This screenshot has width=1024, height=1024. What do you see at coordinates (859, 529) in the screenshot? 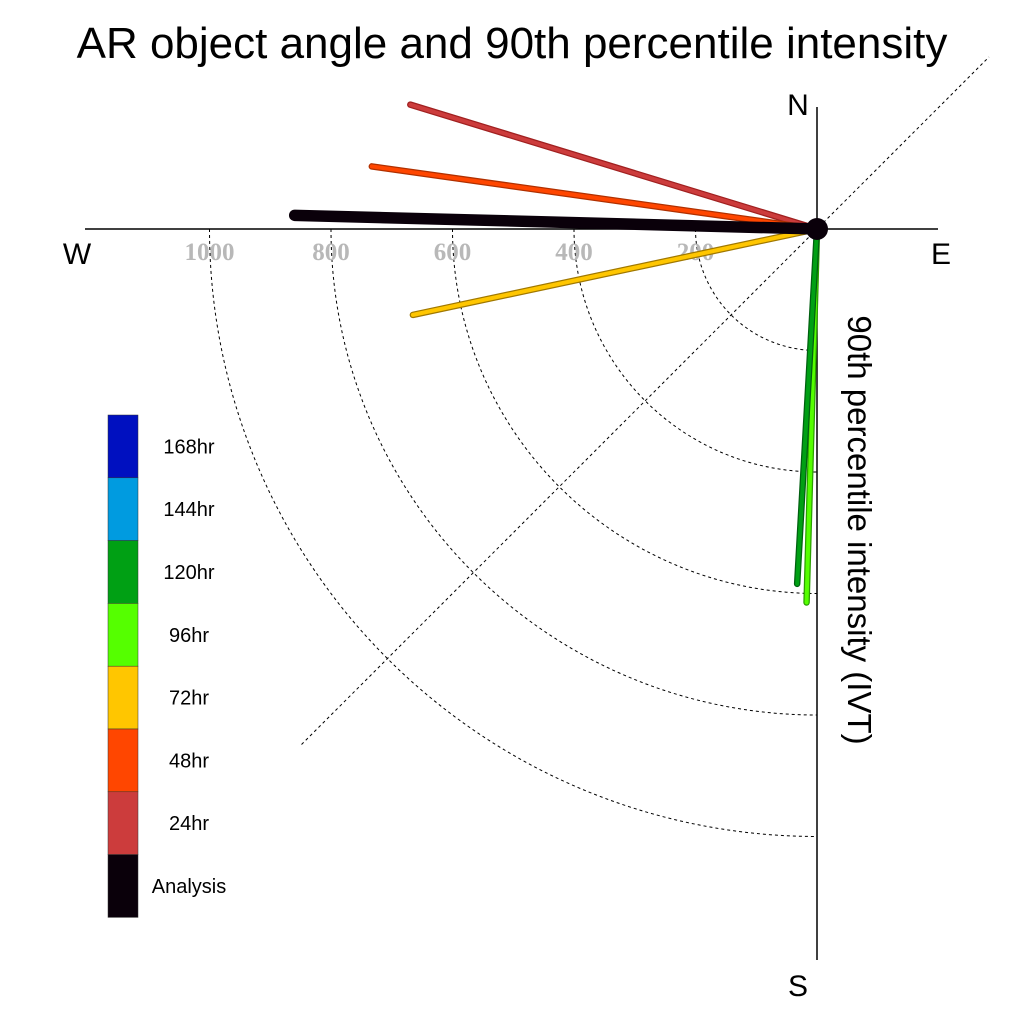
I see `radial-axis-label: 90th percentile intensity (IVT)` at bounding box center [859, 529].